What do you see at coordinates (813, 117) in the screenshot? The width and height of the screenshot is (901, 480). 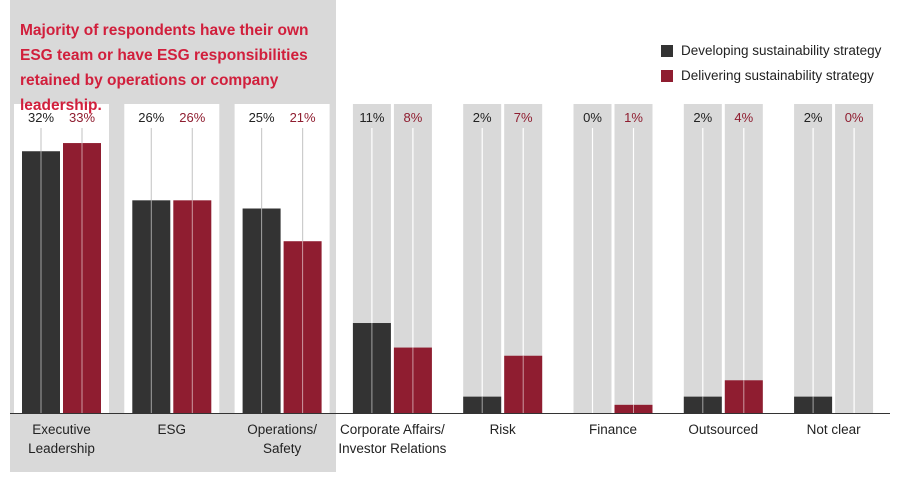 I see `value-label-developing-not-clear: 2%` at bounding box center [813, 117].